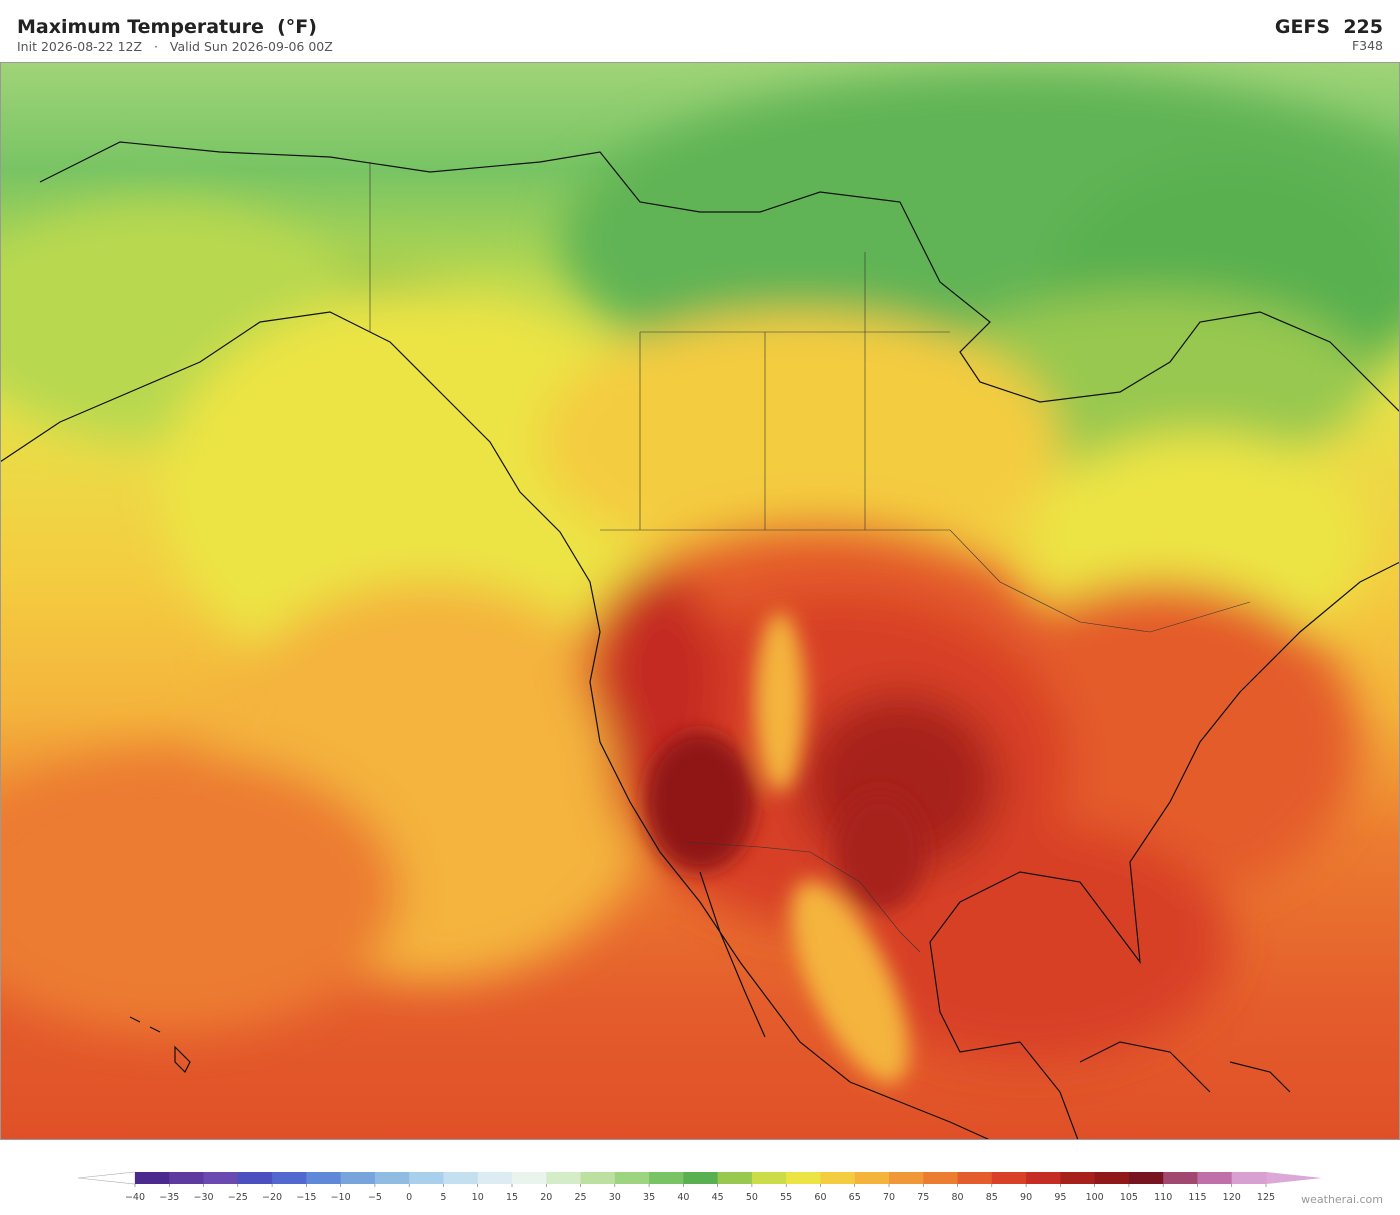  Describe the element at coordinates (1266, 1197) in the screenshot. I see `colorbar-tick-label: 125` at that location.